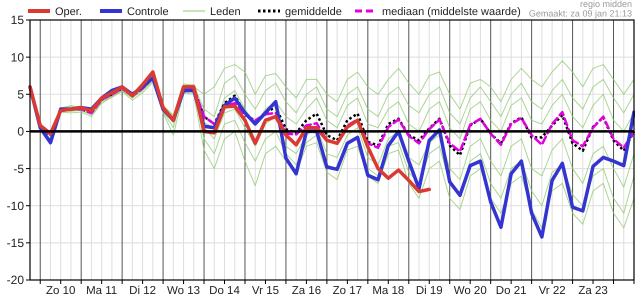 The width and height of the screenshot is (635, 300). I want to click on x-tick-label: Di 12, so click(142, 291).